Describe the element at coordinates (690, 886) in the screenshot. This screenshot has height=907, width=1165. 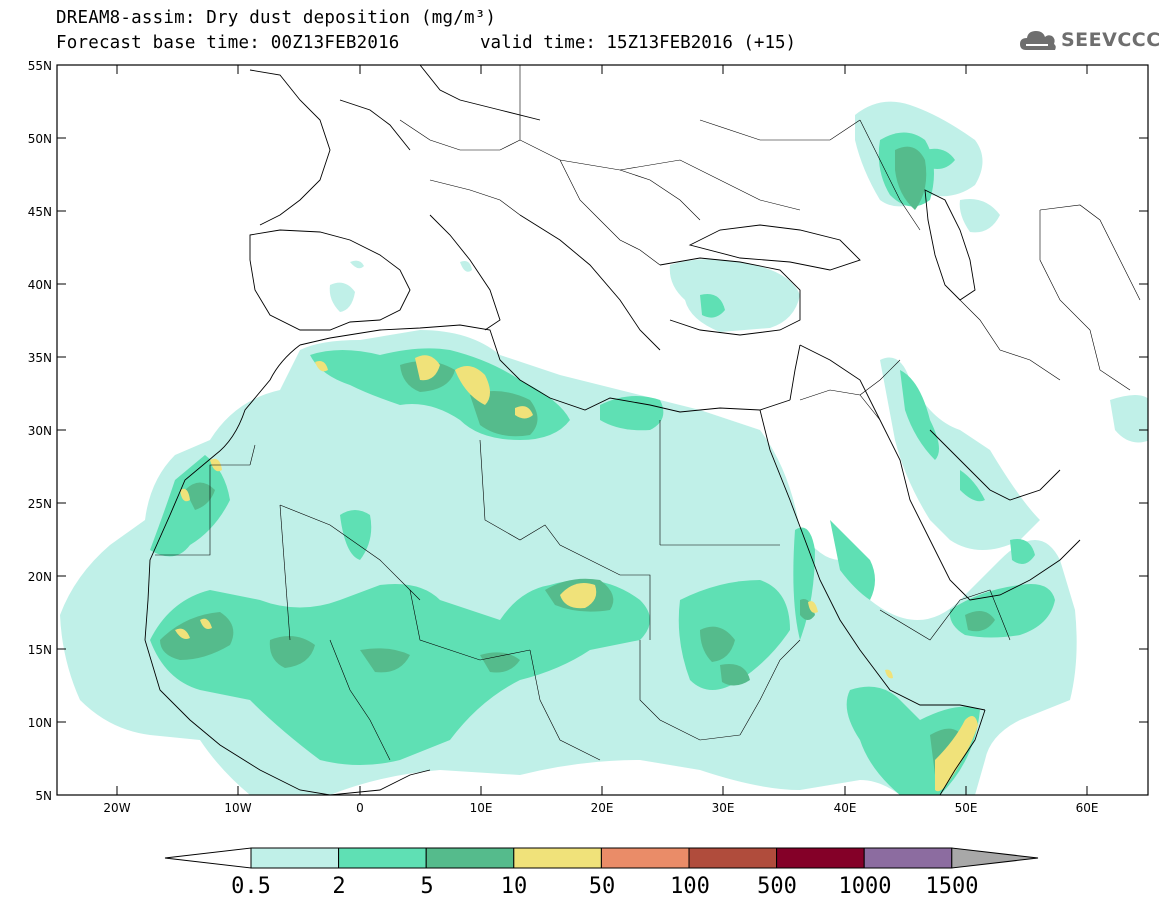
I see `colorbar-label: 100` at that location.